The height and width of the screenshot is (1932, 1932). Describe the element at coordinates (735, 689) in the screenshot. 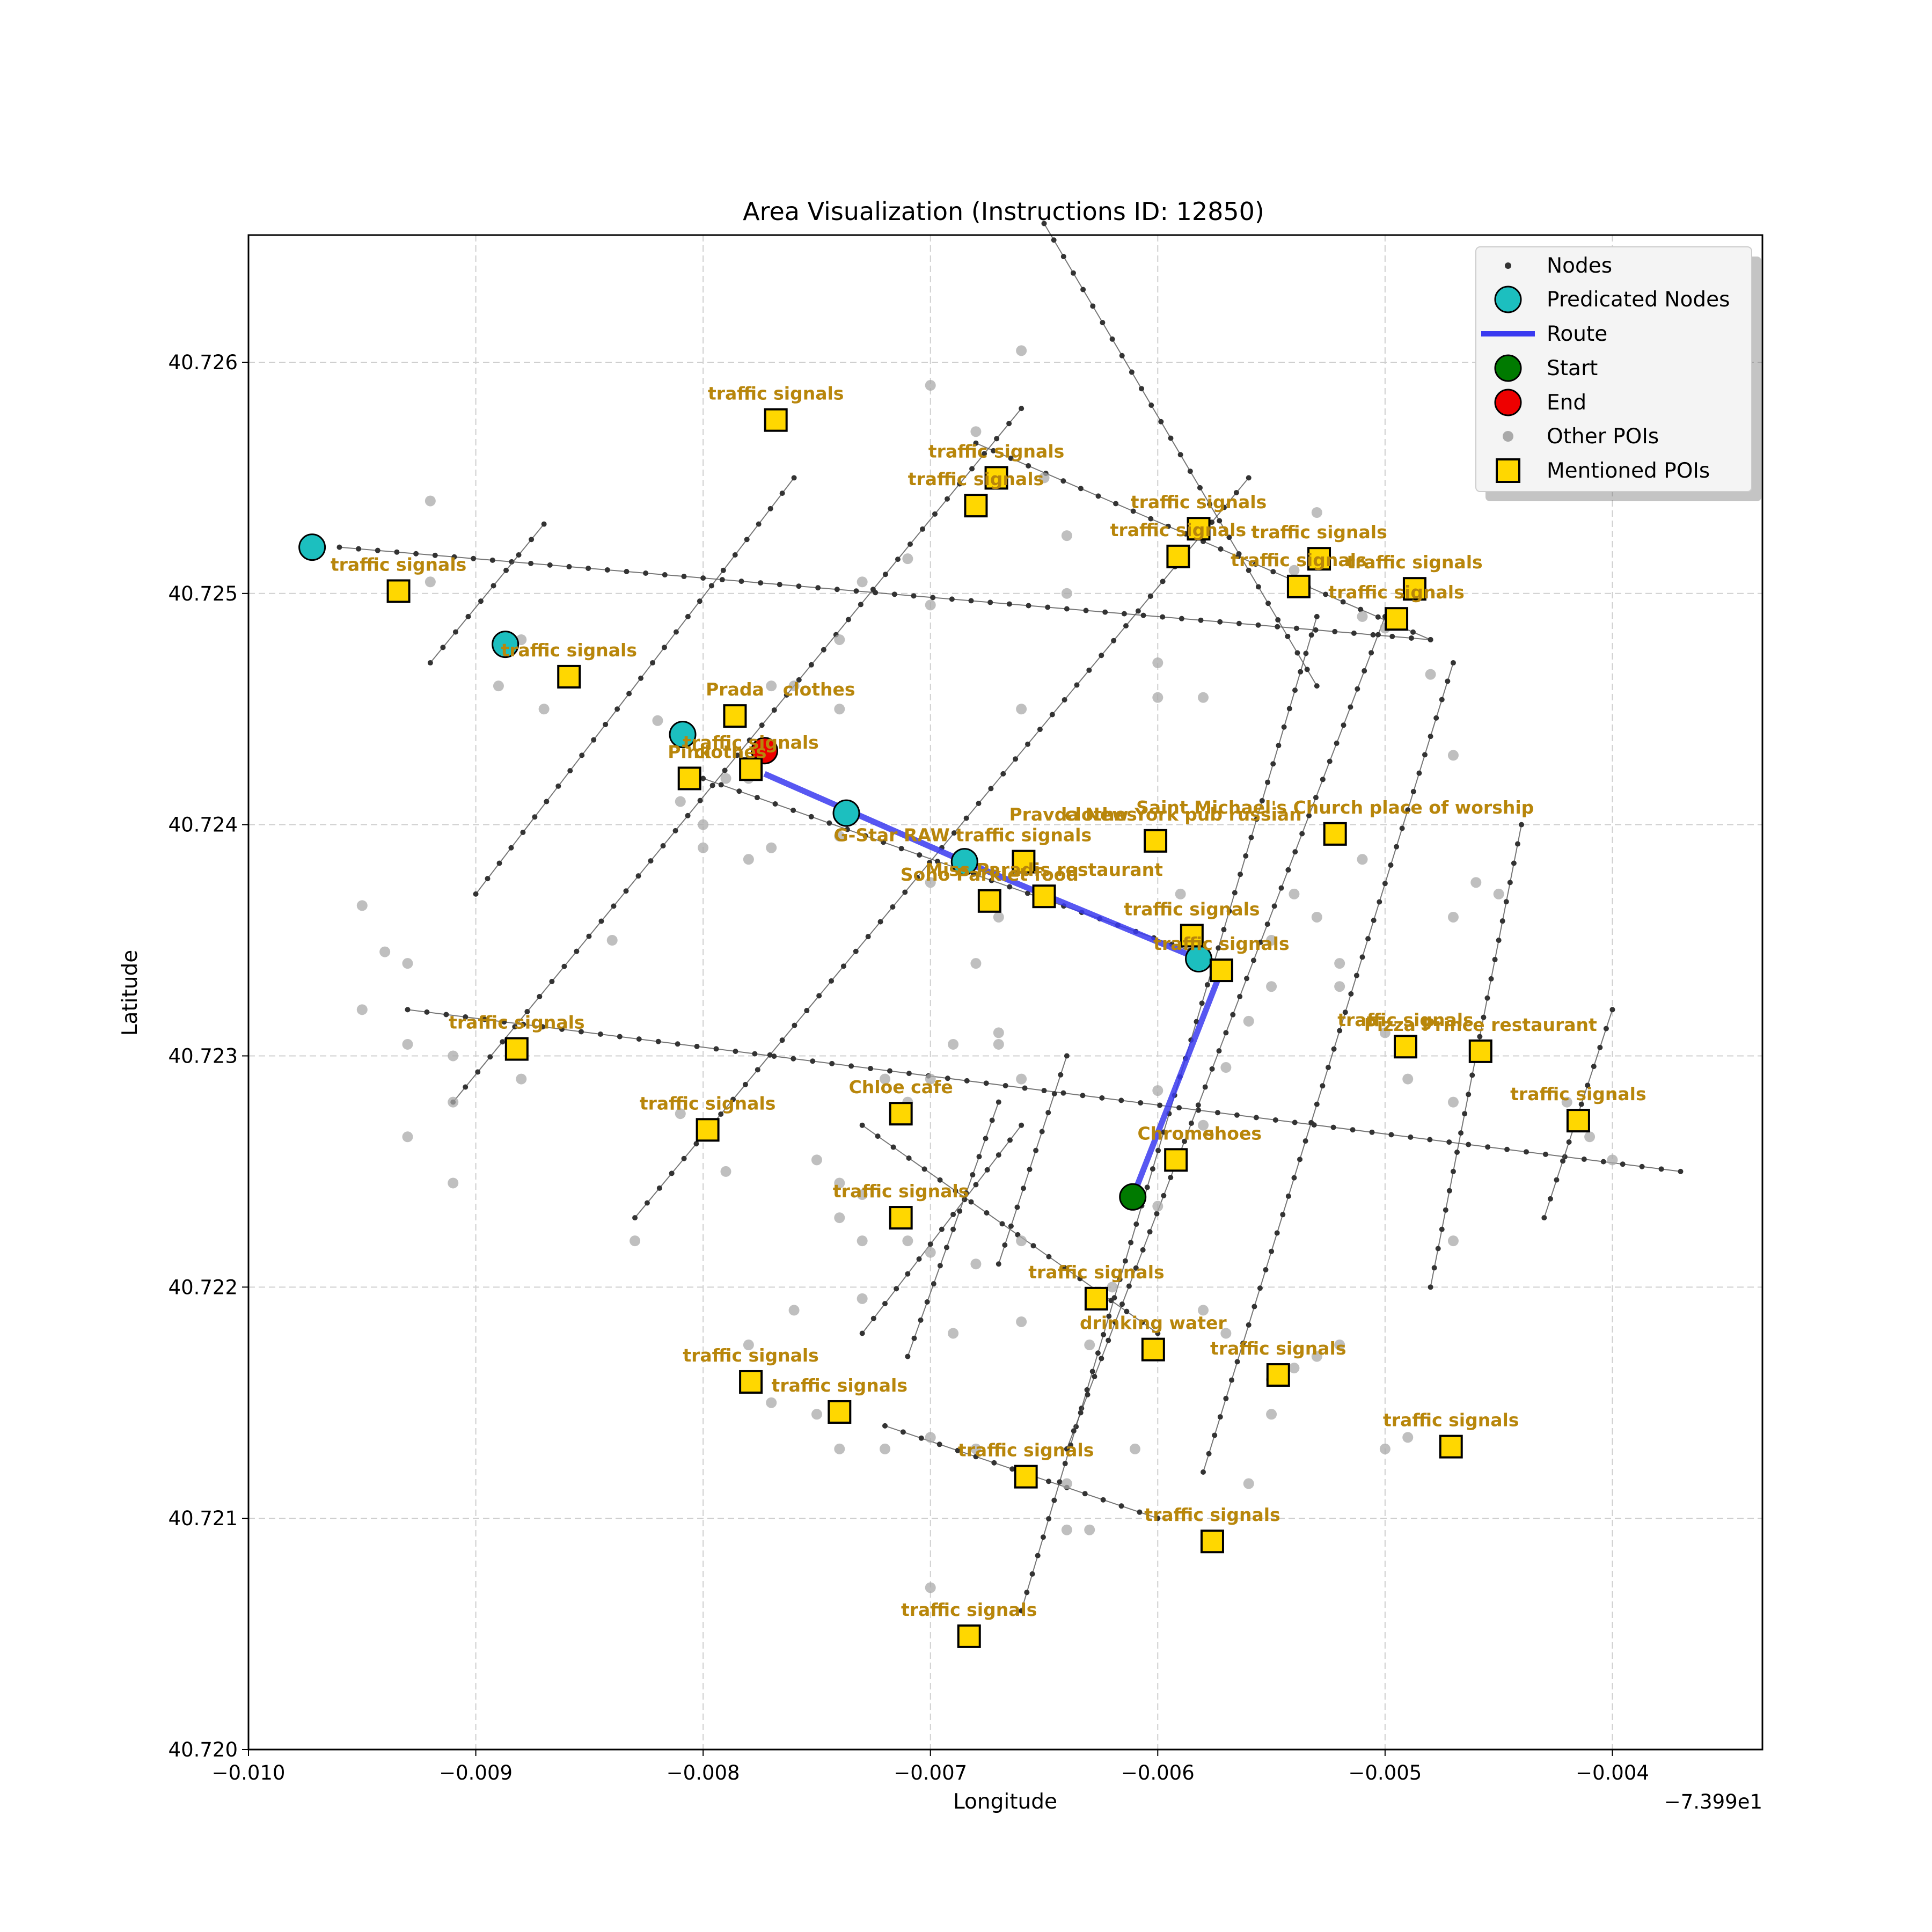

I see `mentioned-poi-label: Prada` at that location.